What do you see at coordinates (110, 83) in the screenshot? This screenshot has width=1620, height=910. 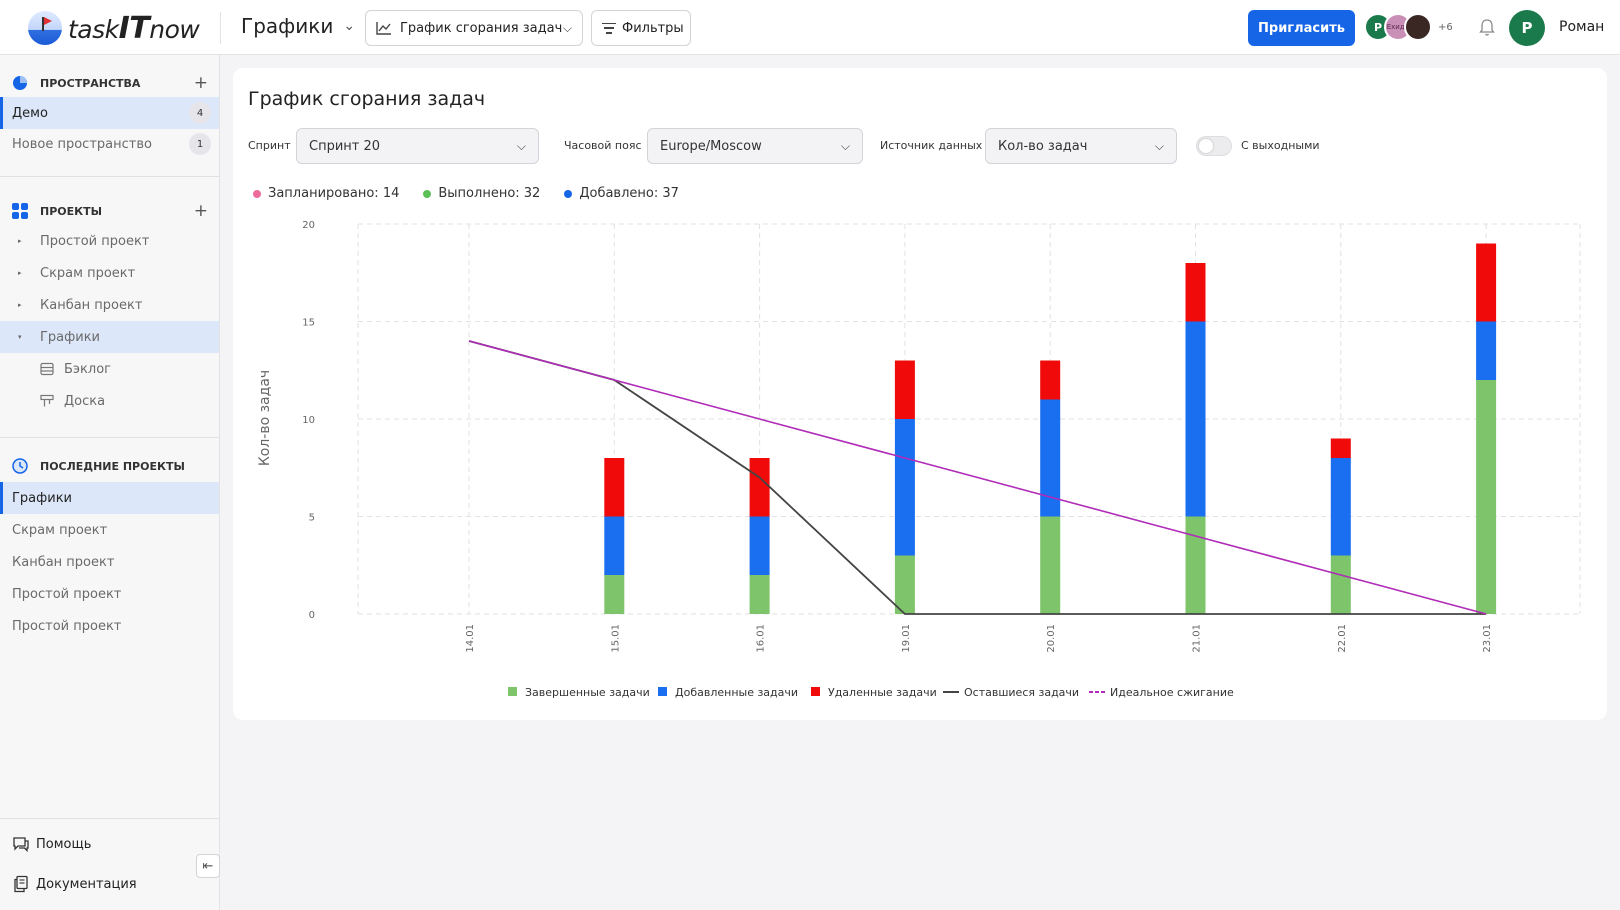 I see `spaces-header: ПРОСТРАНСТВА +` at bounding box center [110, 83].